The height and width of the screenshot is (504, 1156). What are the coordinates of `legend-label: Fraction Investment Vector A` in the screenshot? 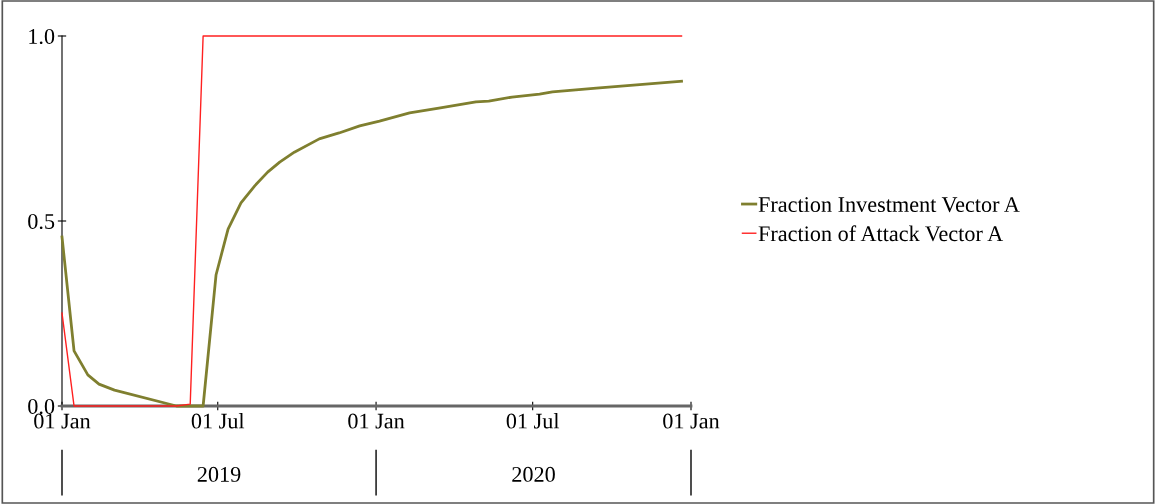 It's located at (889, 205).